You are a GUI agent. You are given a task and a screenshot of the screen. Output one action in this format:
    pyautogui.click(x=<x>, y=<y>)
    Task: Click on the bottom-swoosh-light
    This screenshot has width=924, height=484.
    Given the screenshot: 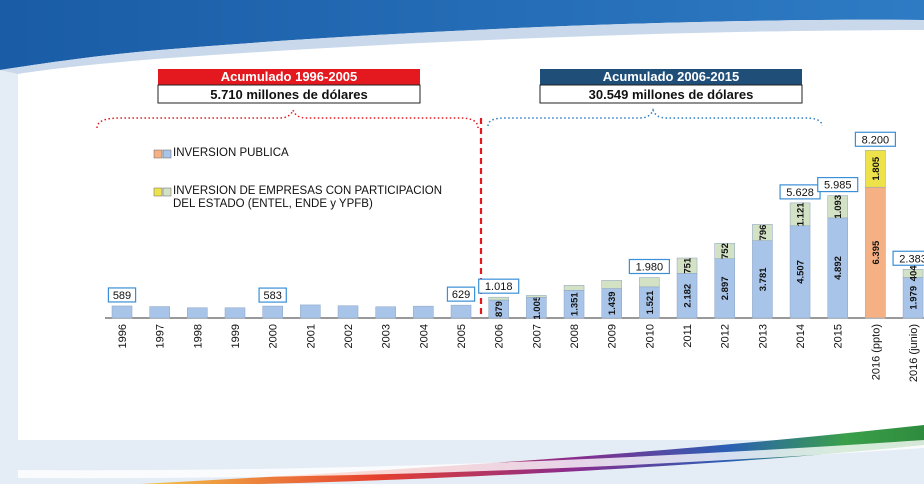 What is the action you would take?
    pyautogui.click(x=471, y=459)
    